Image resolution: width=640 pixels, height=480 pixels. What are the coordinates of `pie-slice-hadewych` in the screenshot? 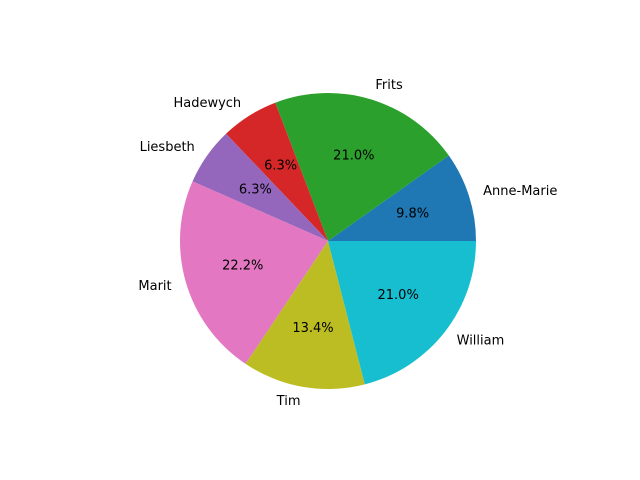 It's located at (277, 171).